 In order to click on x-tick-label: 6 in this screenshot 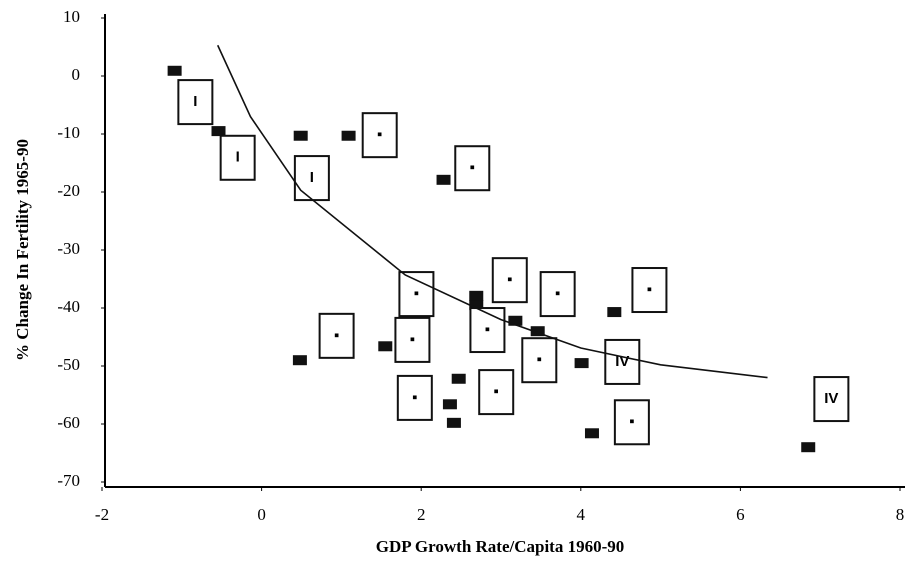, I will do `click(740, 514)`.